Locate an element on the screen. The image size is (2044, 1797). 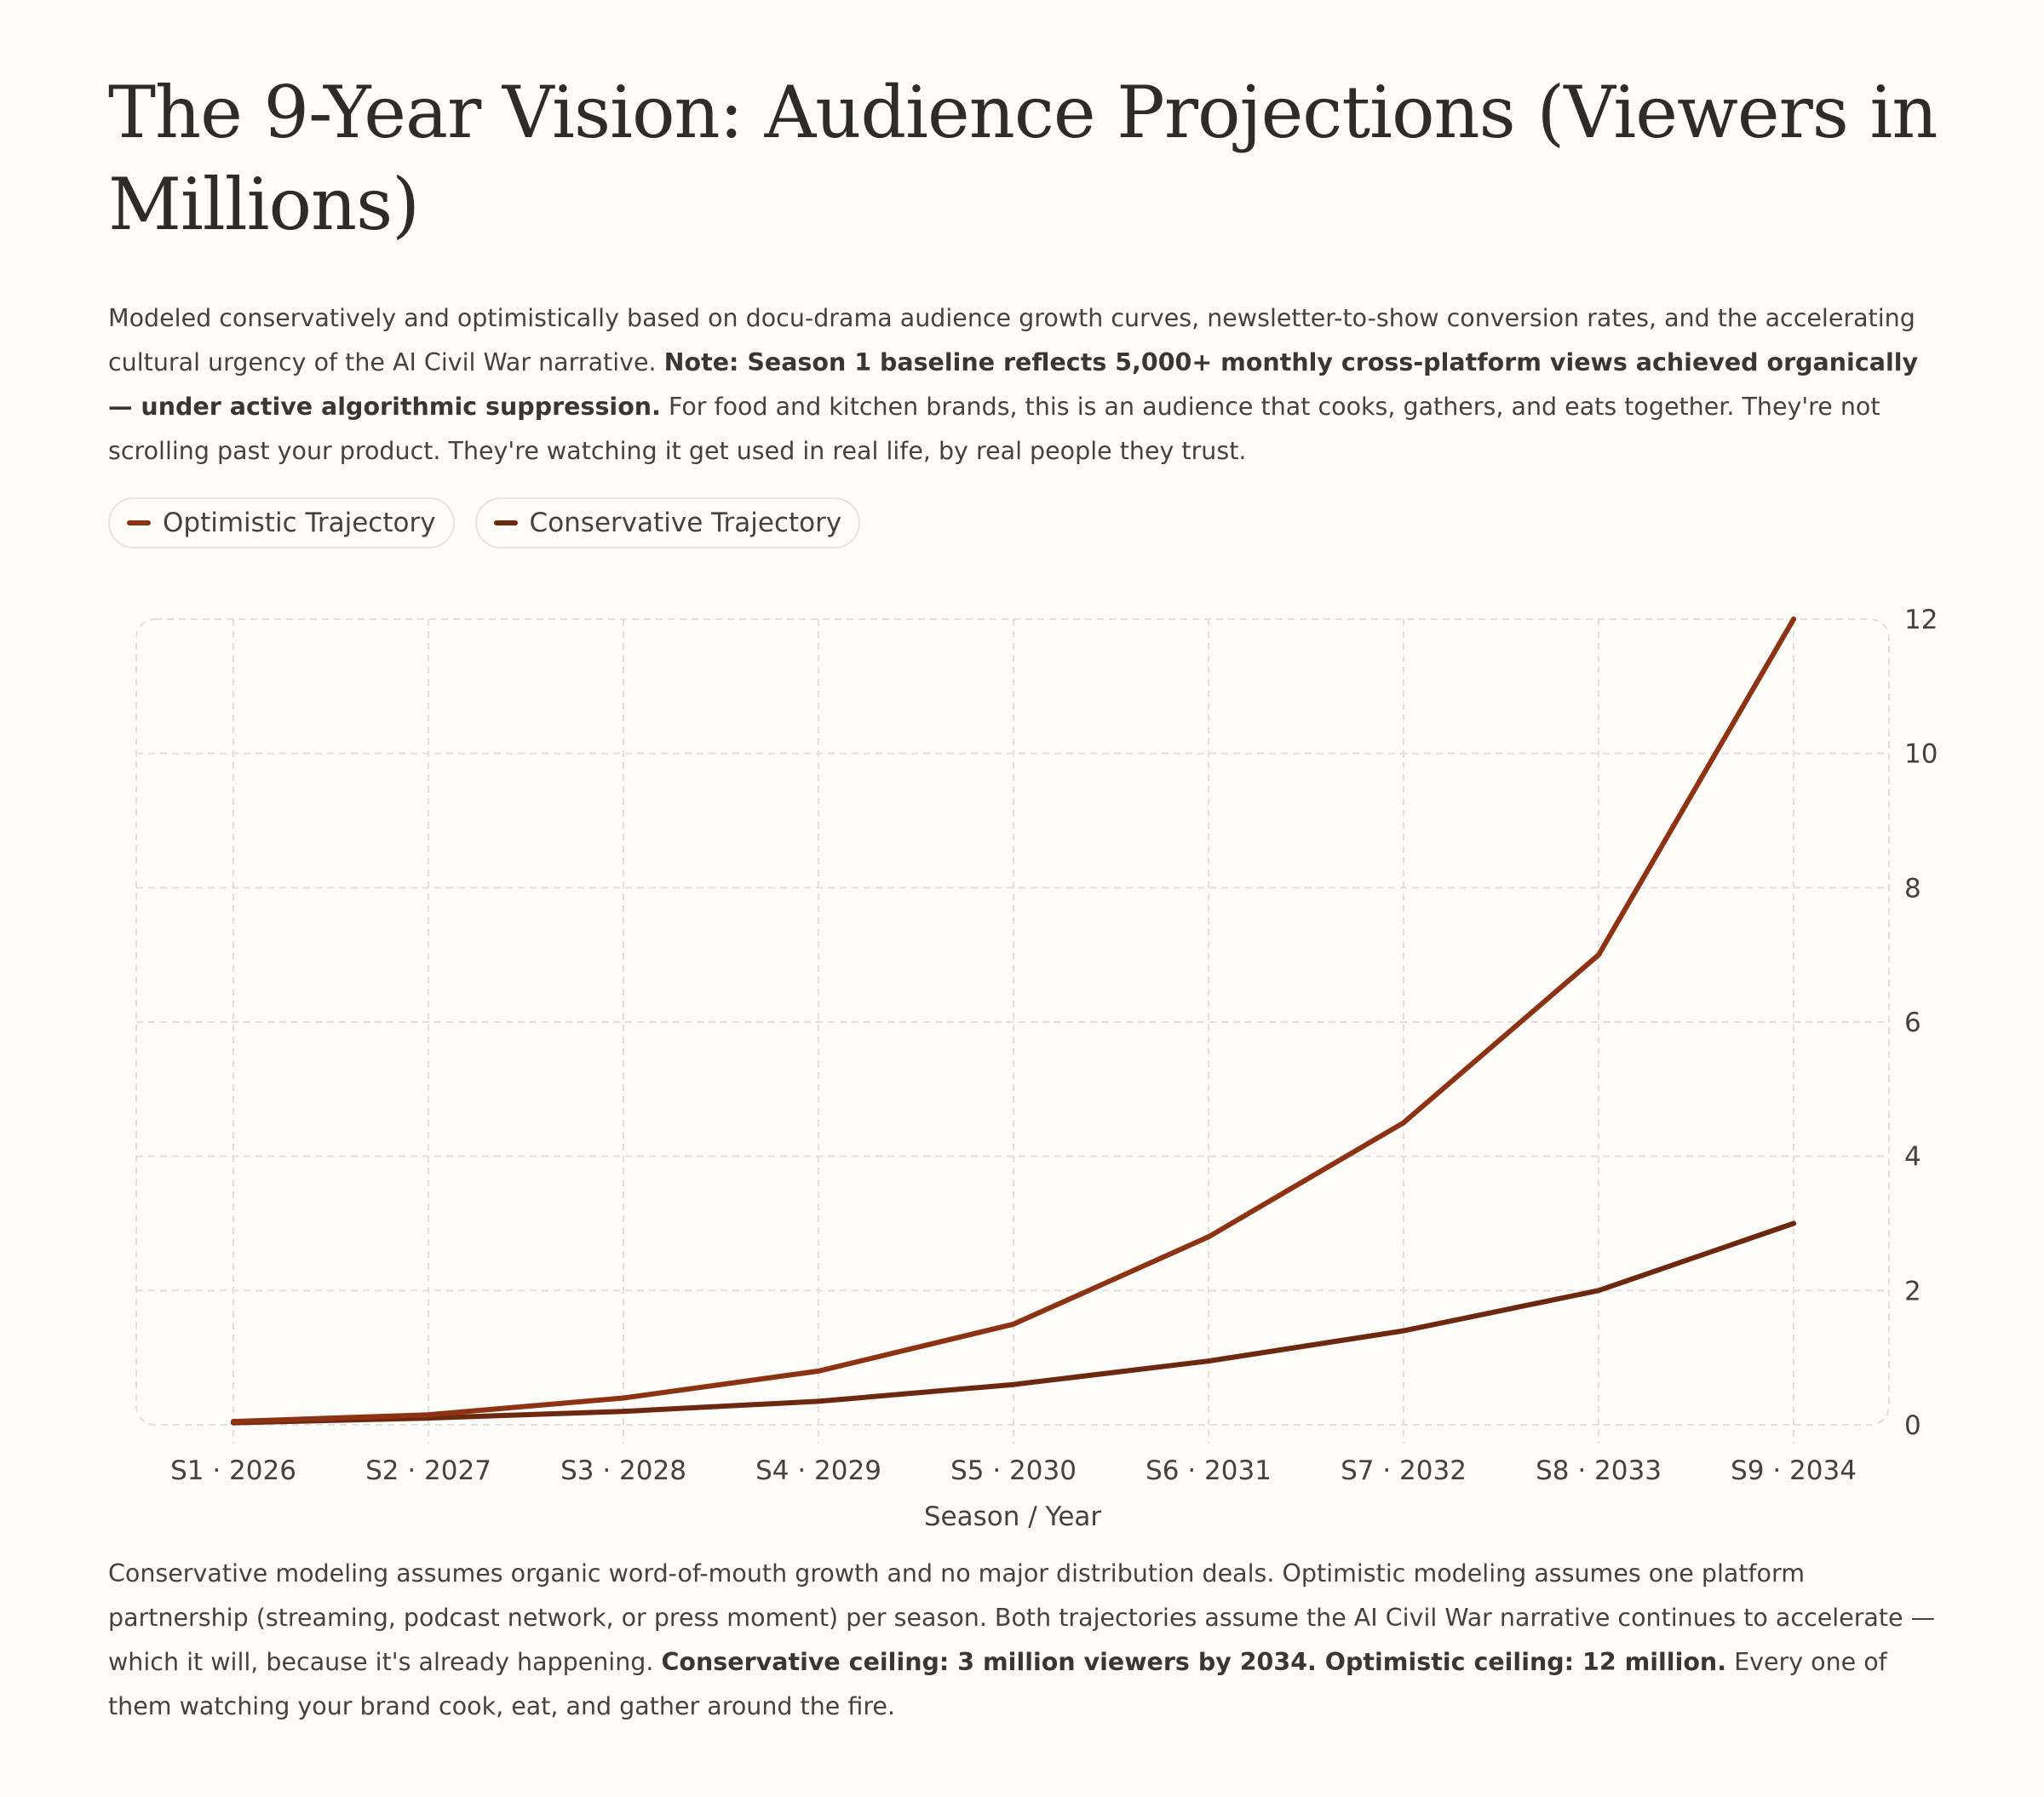
y-tick-label: 10 is located at coordinates (1921, 754).